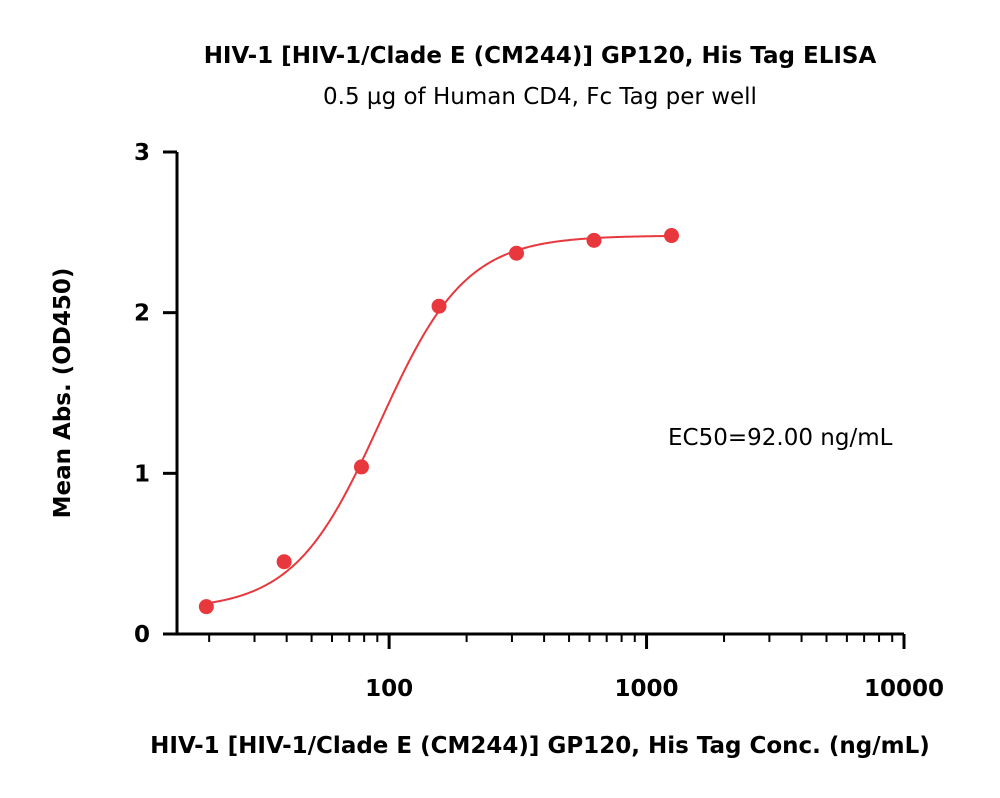  I want to click on x-tick-label: 1000, so click(647, 689).